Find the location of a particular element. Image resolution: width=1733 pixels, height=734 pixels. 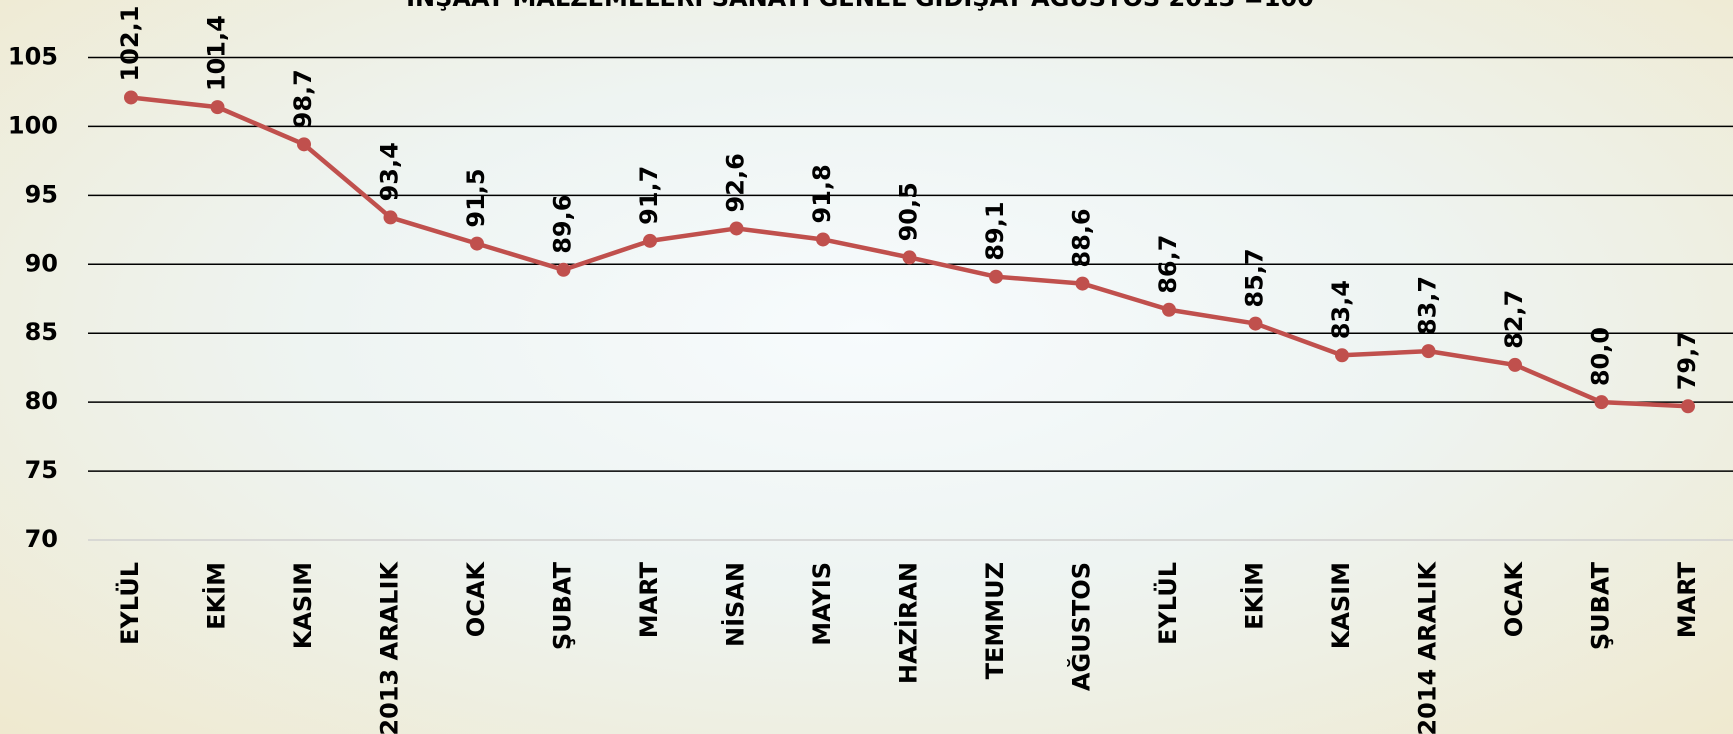

y-tick-label: 85 is located at coordinates (41, 332).